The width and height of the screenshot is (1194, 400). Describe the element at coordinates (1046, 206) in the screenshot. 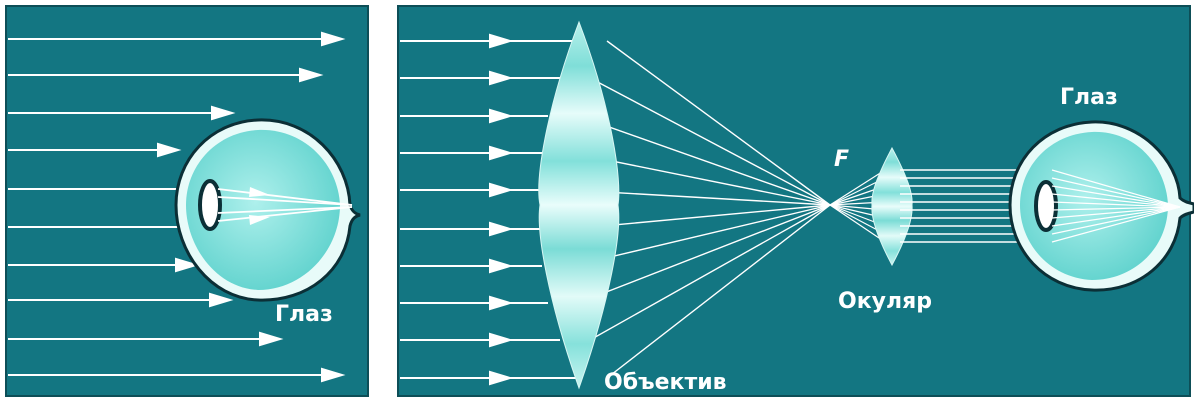

I see `right-eye-lens` at that location.